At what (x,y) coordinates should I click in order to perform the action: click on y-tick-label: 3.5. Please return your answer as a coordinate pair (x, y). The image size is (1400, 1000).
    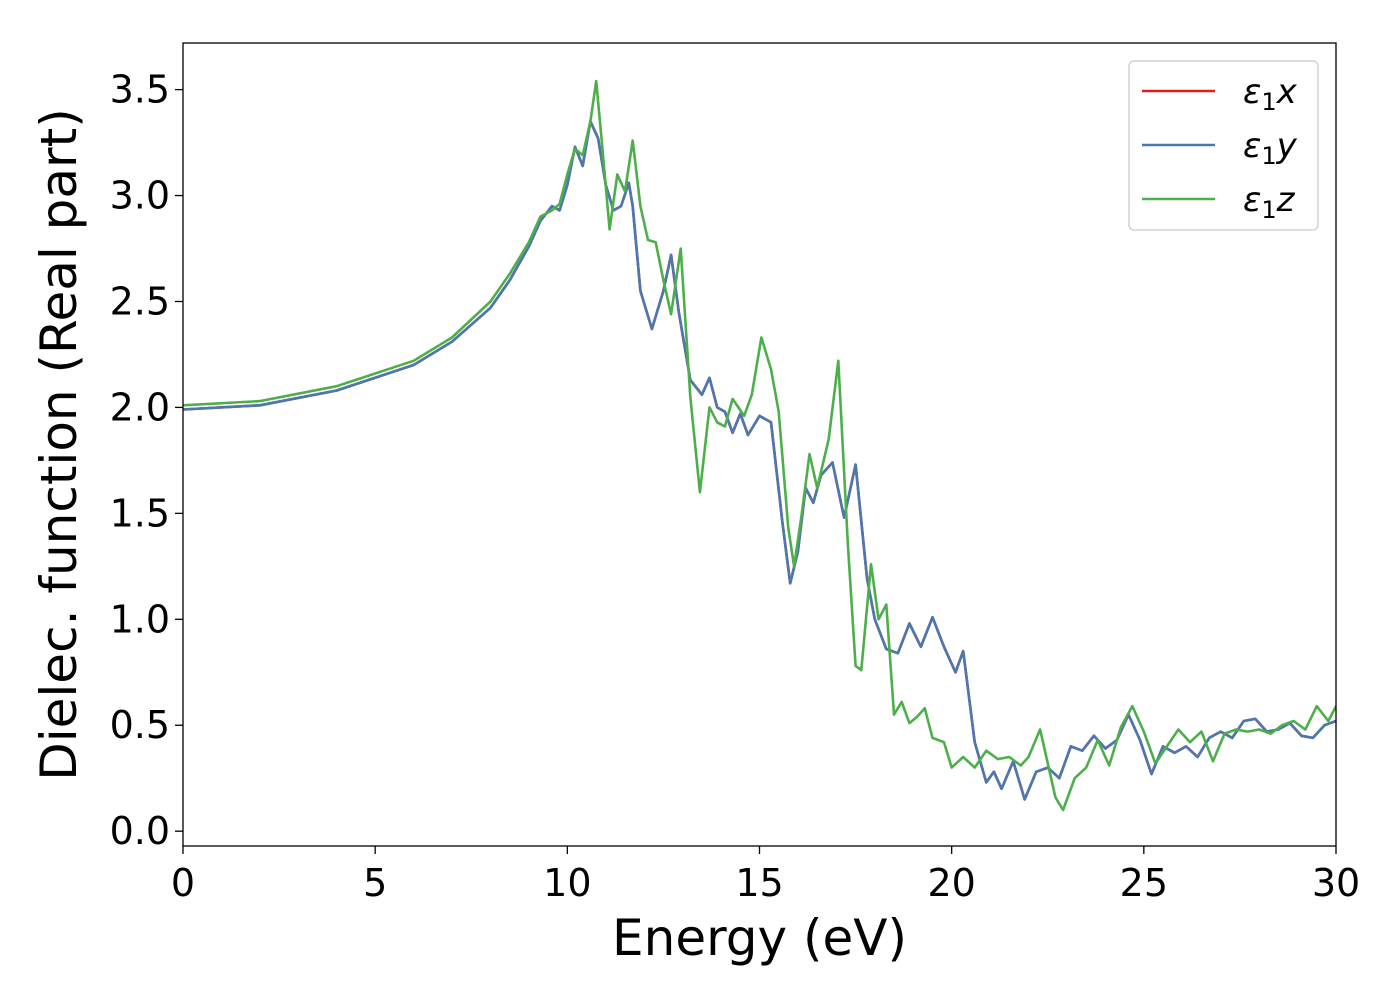
    Looking at the image, I should click on (140, 90).